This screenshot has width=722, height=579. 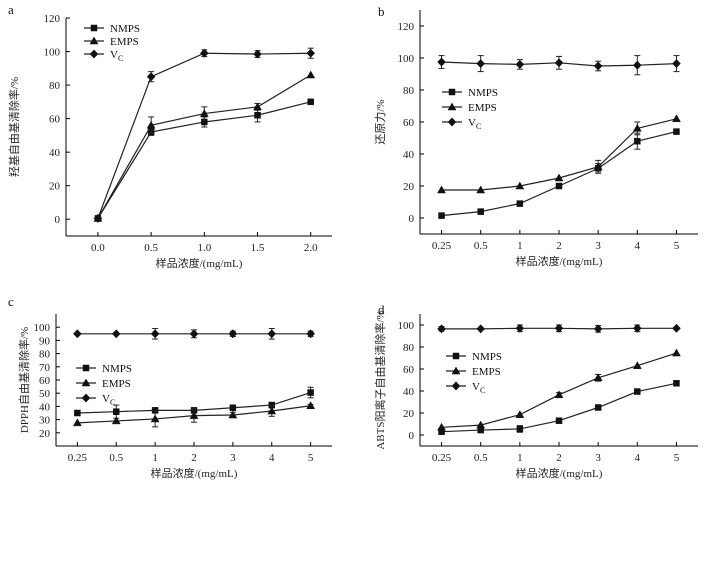 What do you see at coordinates (677, 246) in the screenshot?
I see `x-tick-label: 5` at bounding box center [677, 246].